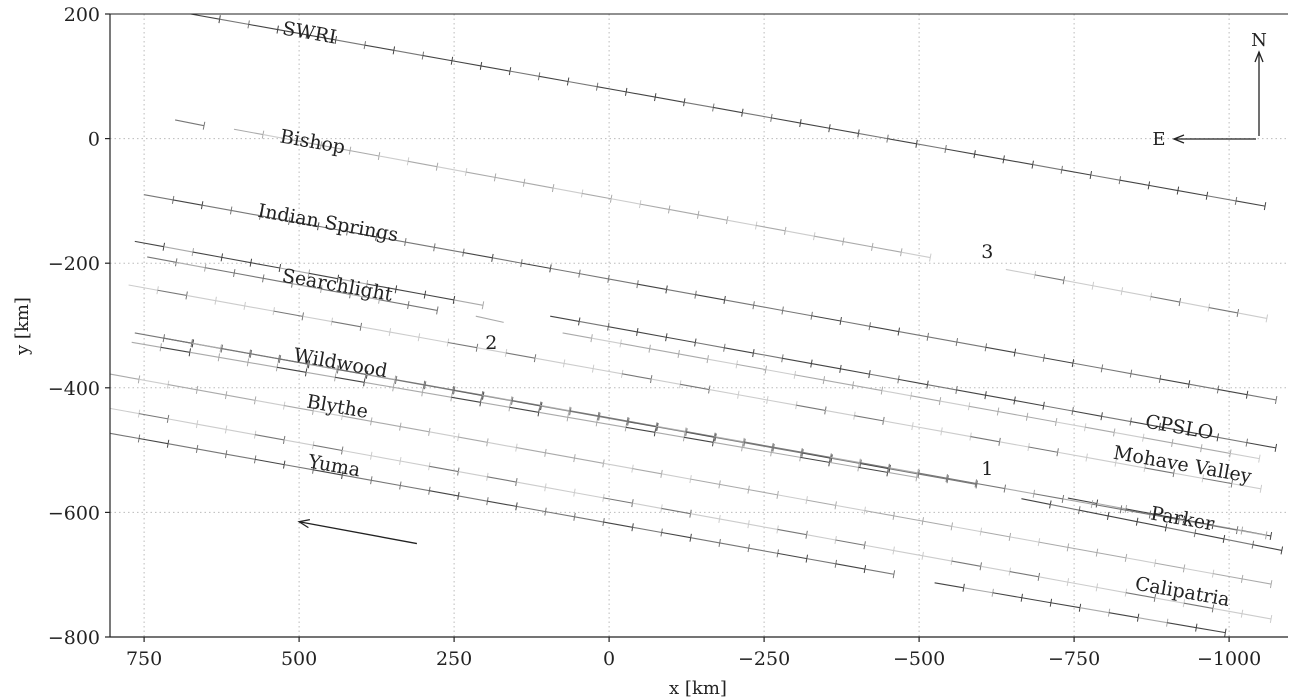 This screenshot has height=700, width=1289. Describe the element at coordinates (74, 264) in the screenshot. I see `y-tick-label-2: −200` at that location.